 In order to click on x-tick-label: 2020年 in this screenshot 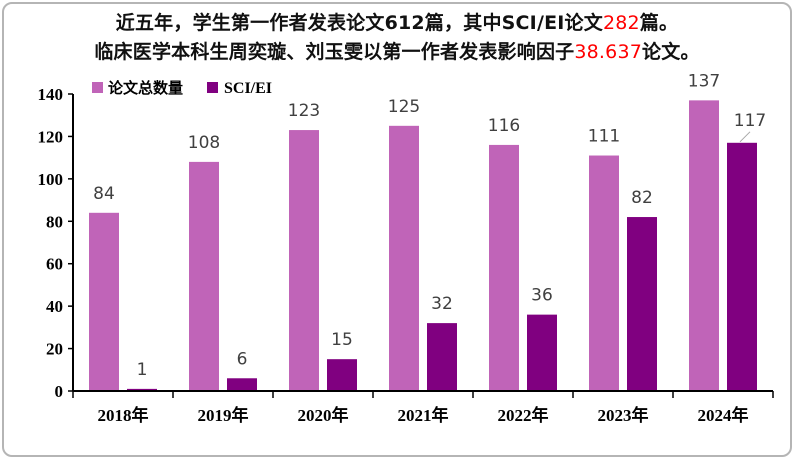, I will do `click(323, 415)`.